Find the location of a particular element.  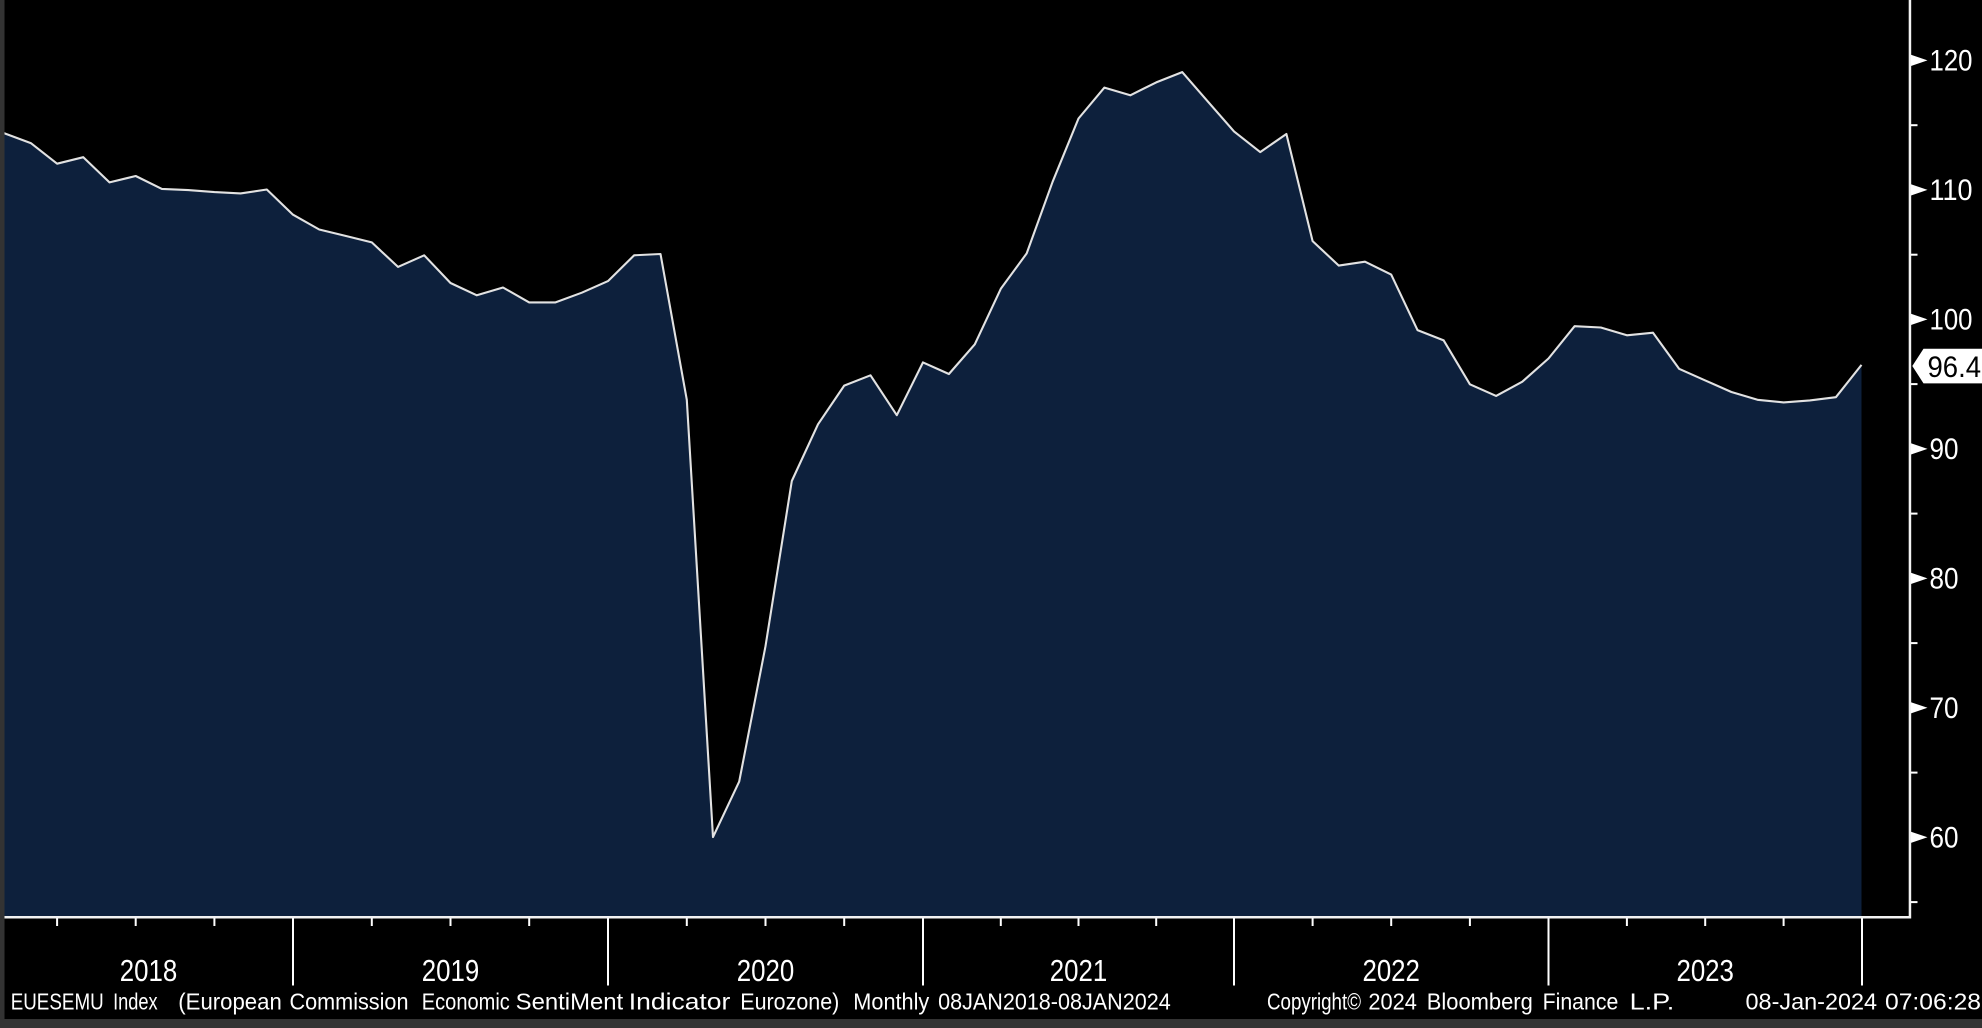

svg-text: 07:06:28 is located at coordinates (1933, 1002).